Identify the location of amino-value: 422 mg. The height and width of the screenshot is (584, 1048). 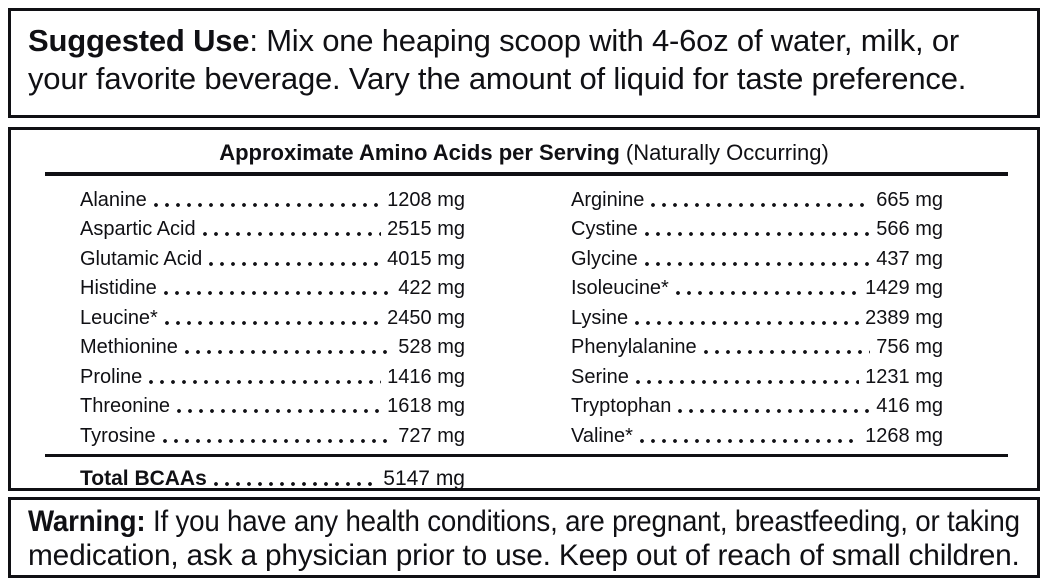
(431, 288).